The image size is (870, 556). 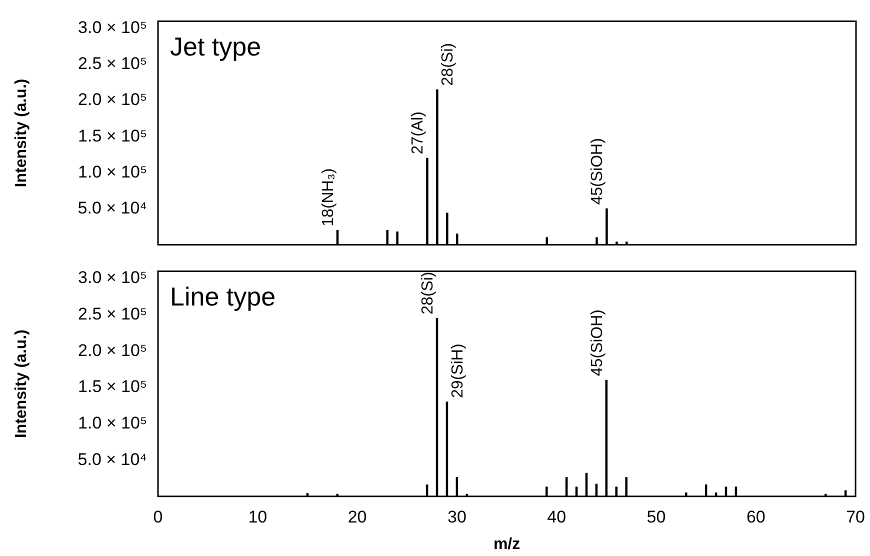 I want to click on annotation: 27(Al), so click(x=418, y=133).